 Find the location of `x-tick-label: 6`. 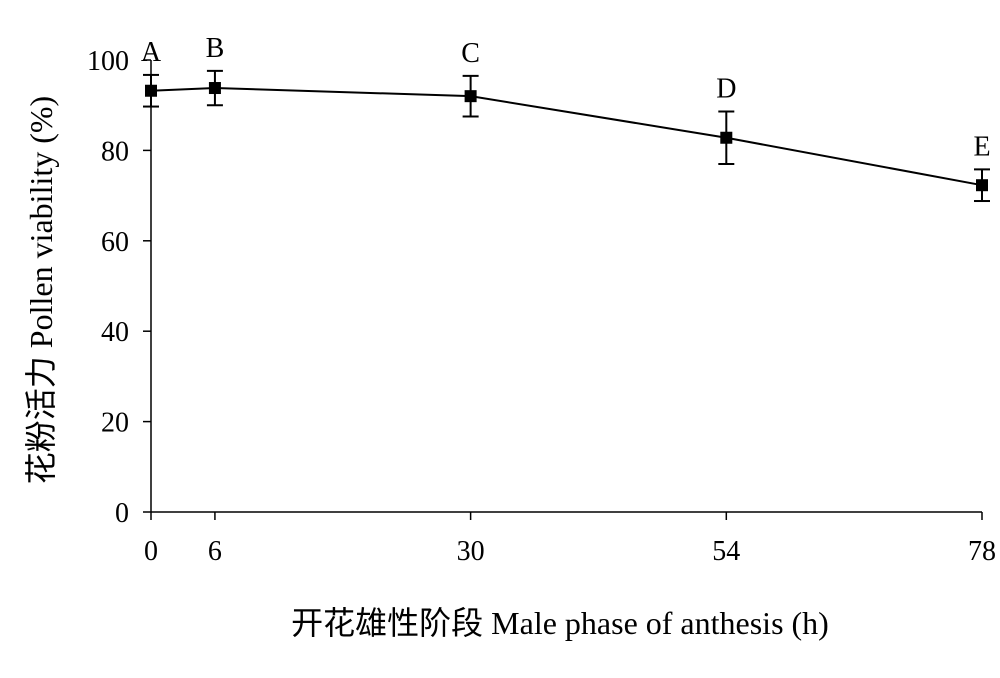

x-tick-label: 6 is located at coordinates (215, 551).